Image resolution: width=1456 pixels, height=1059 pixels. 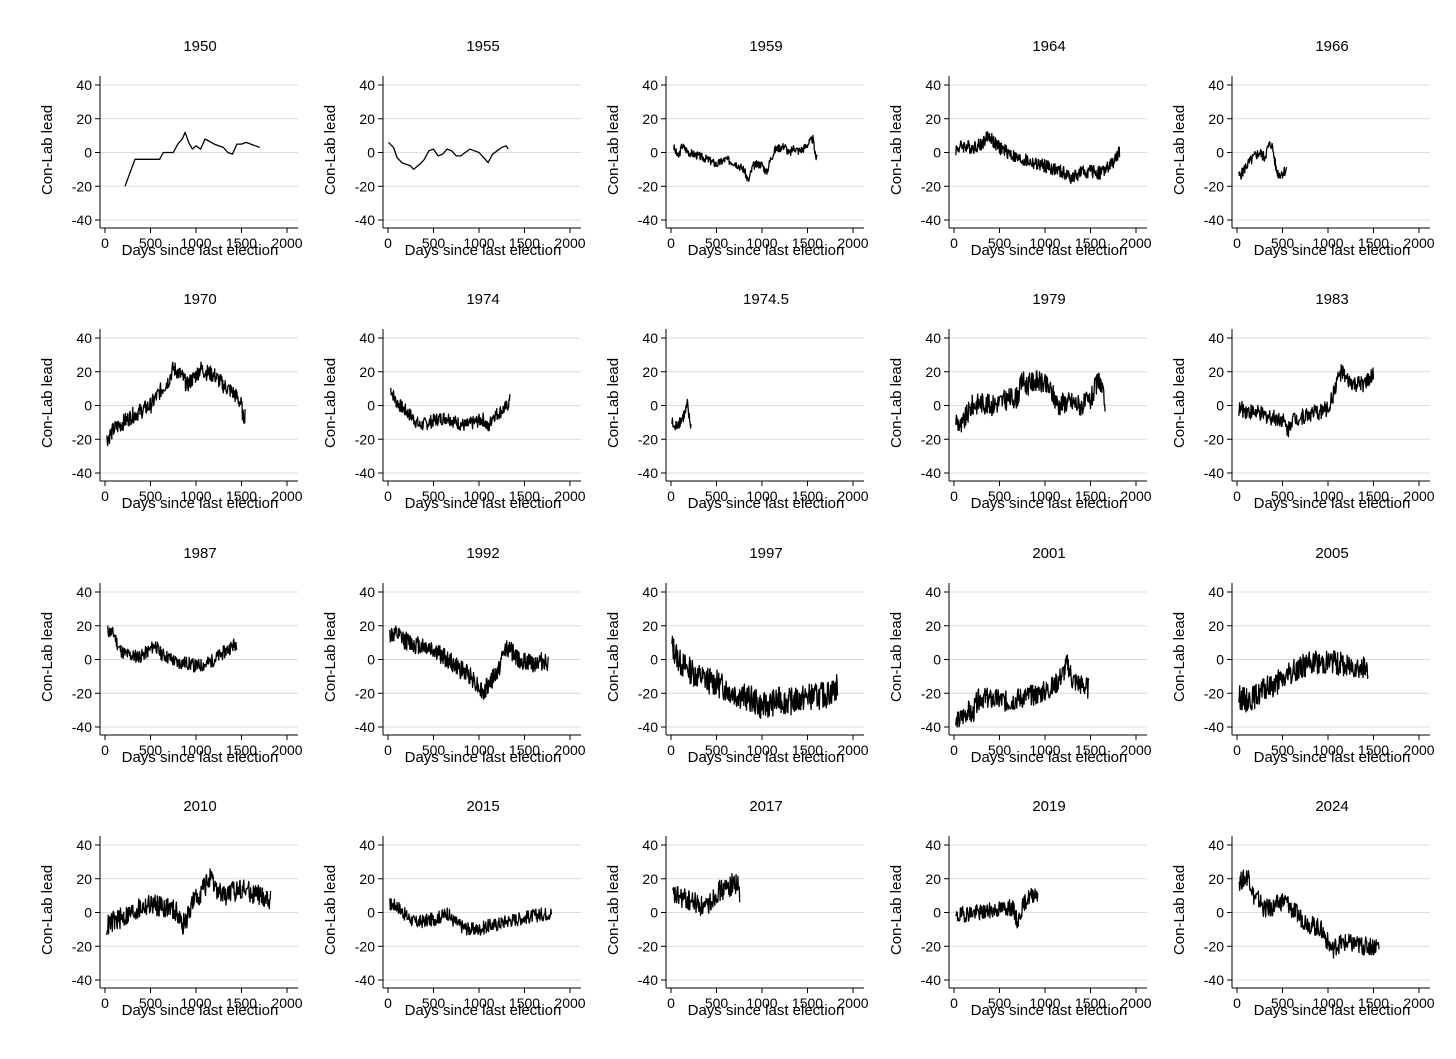 What do you see at coordinates (1331, 46) in the screenshot?
I see `panel-title: 1966` at bounding box center [1331, 46].